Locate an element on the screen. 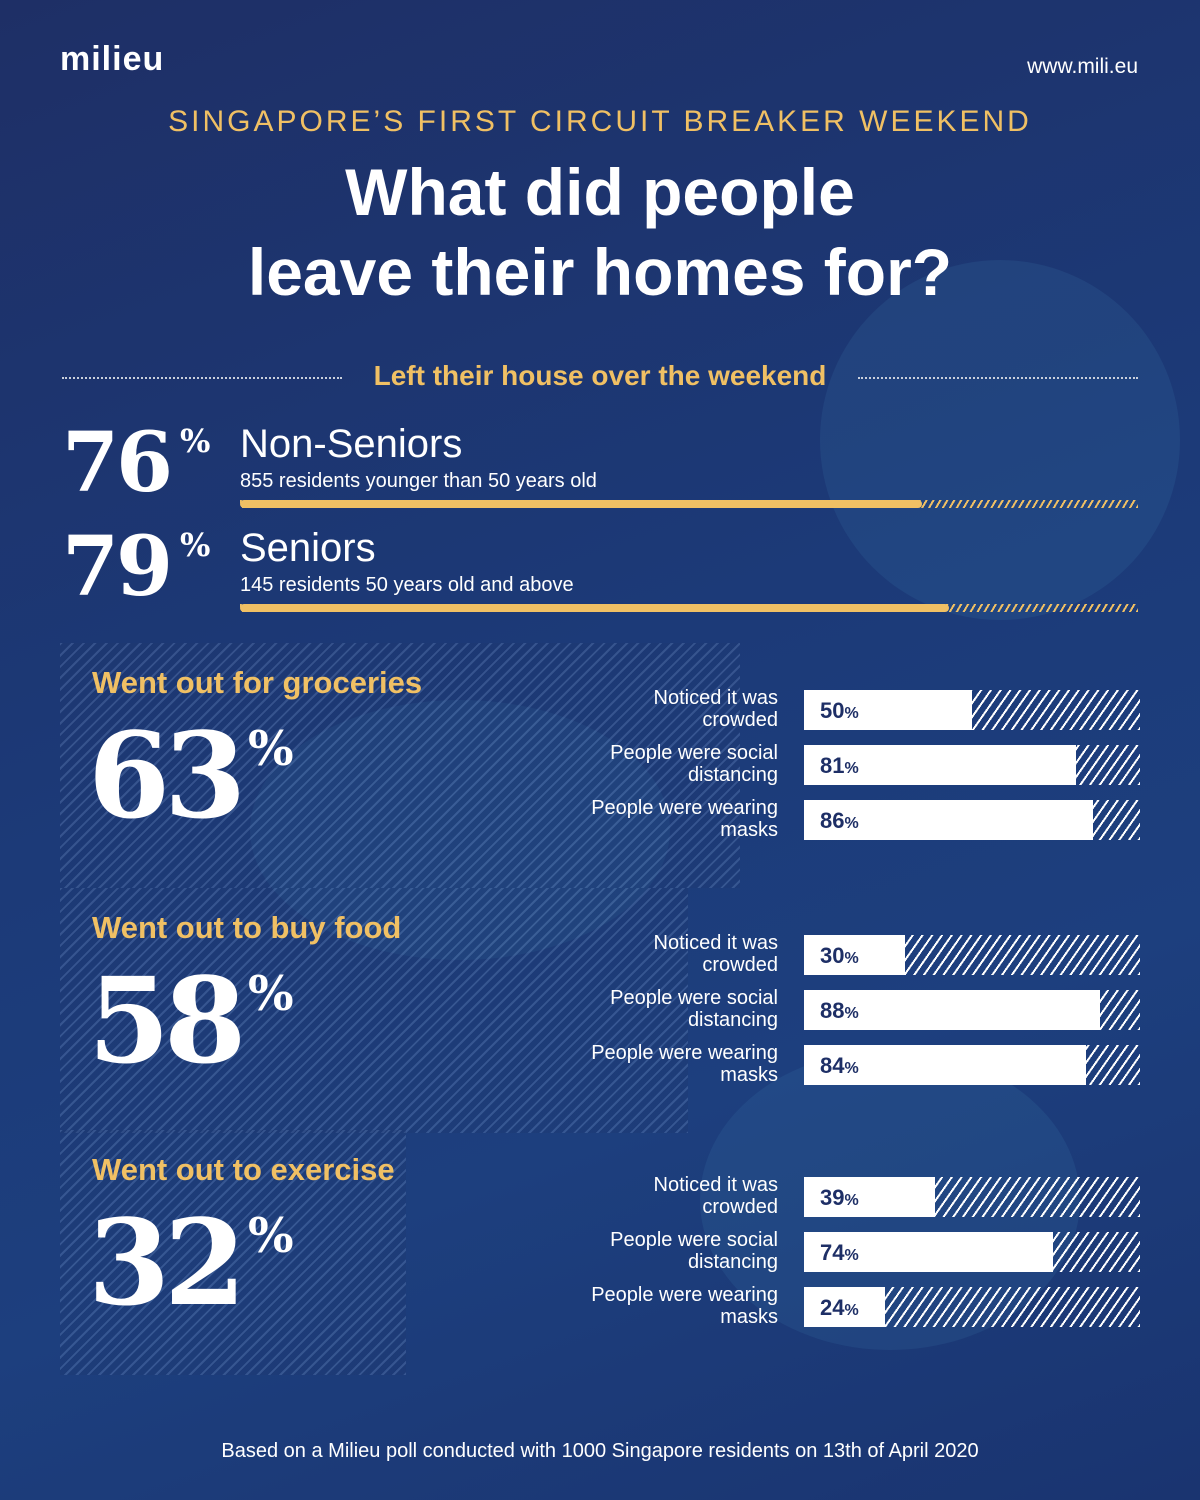 This screenshot has height=1500, width=1200. metric-row: People were wearing masks 86% is located at coordinates (865, 819).